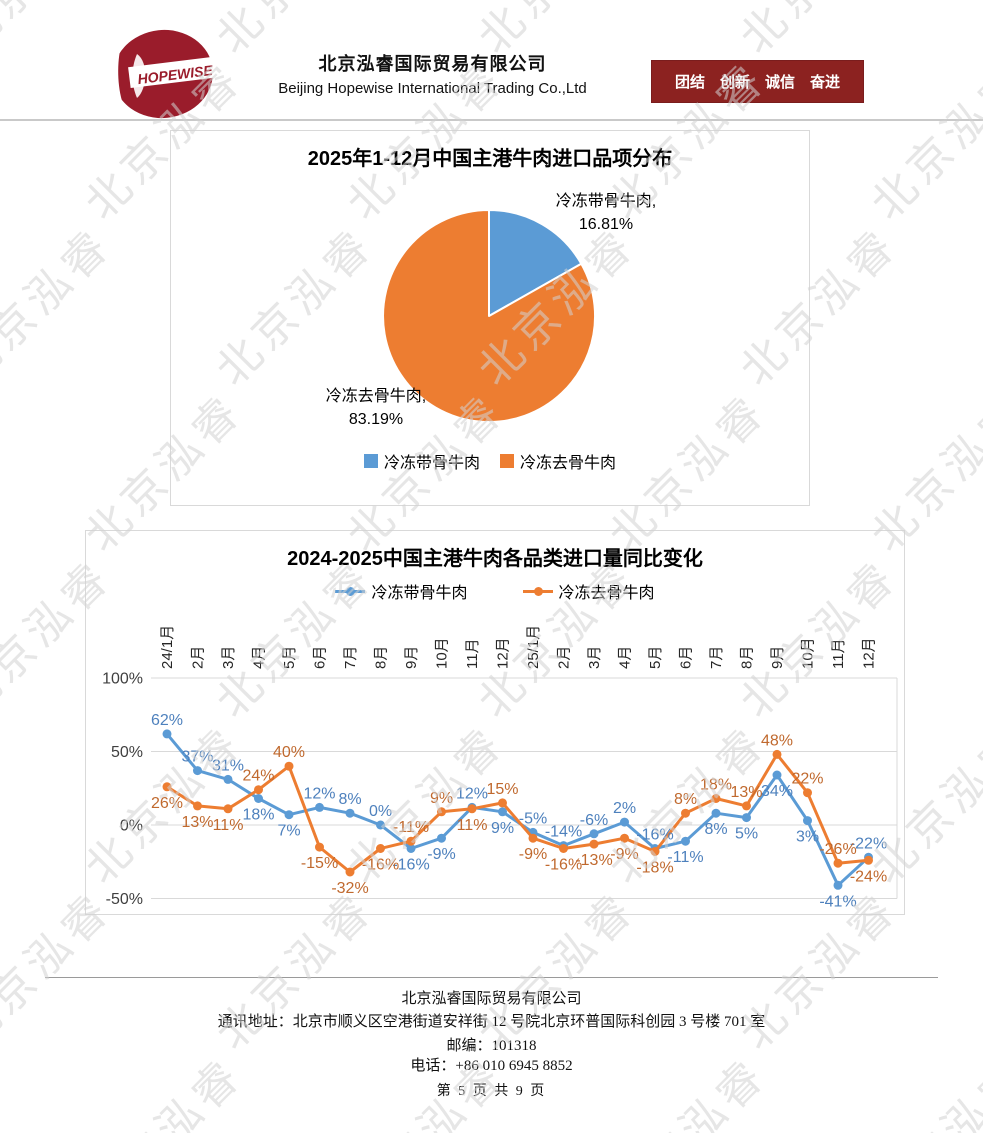 The image size is (983, 1133). I want to click on legend-line-marker-orange-icon, so click(537, 591).